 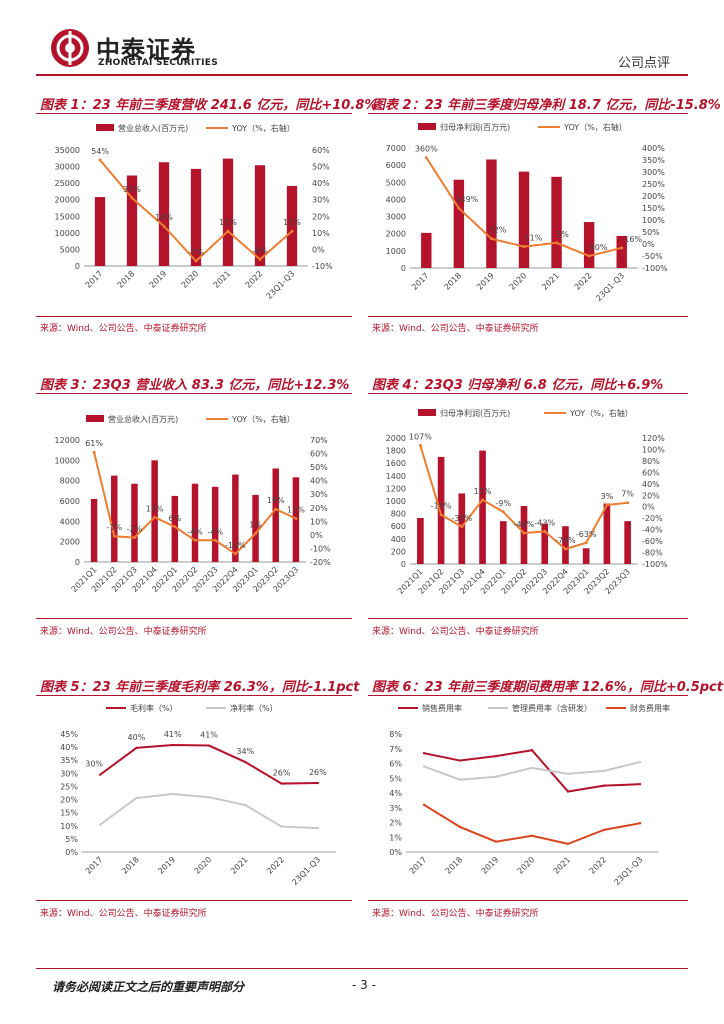 What do you see at coordinates (562, 865) in the screenshot?
I see `x-tick-label: 2021` at bounding box center [562, 865].